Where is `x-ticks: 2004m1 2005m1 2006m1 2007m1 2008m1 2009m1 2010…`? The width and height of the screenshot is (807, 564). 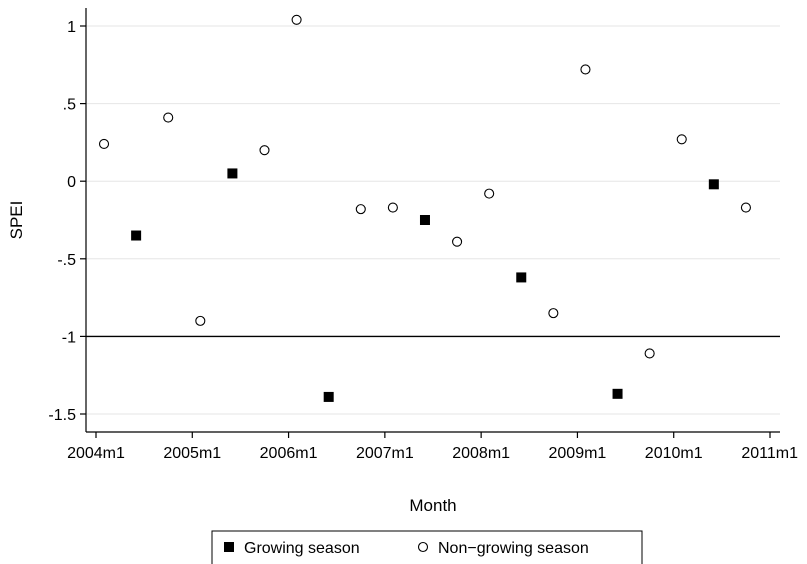 x-ticks: 2004m1 2005m1 2006m1 2007m1 2008m1 2009m1 2010… is located at coordinates (432, 447).